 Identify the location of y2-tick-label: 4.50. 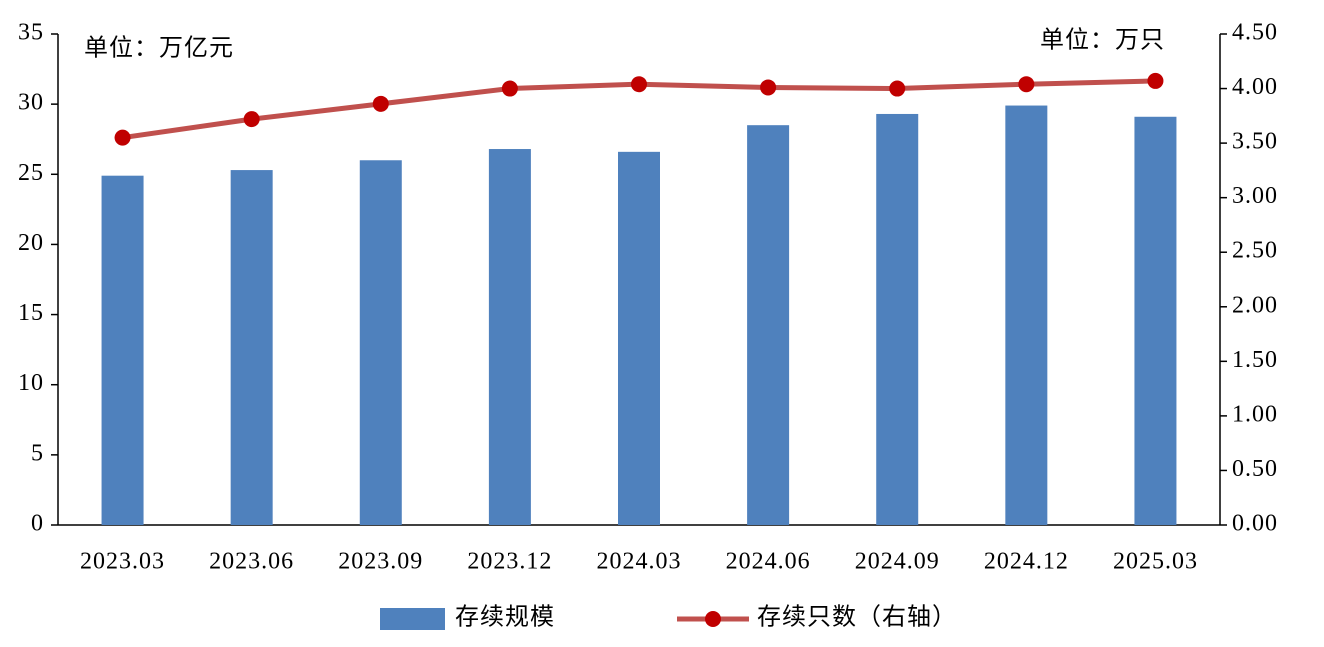
(1255, 33).